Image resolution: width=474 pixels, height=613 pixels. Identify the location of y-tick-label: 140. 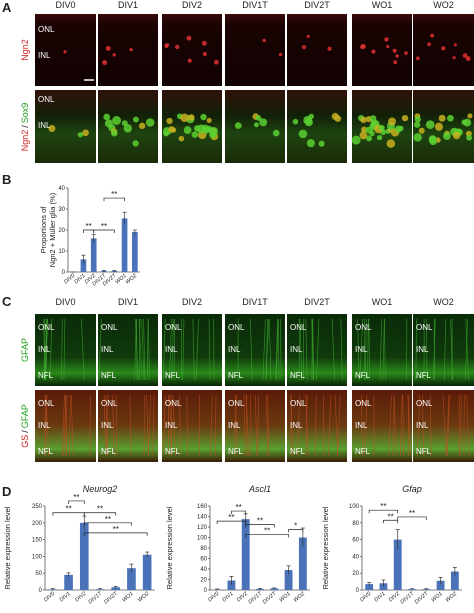
(202, 518).